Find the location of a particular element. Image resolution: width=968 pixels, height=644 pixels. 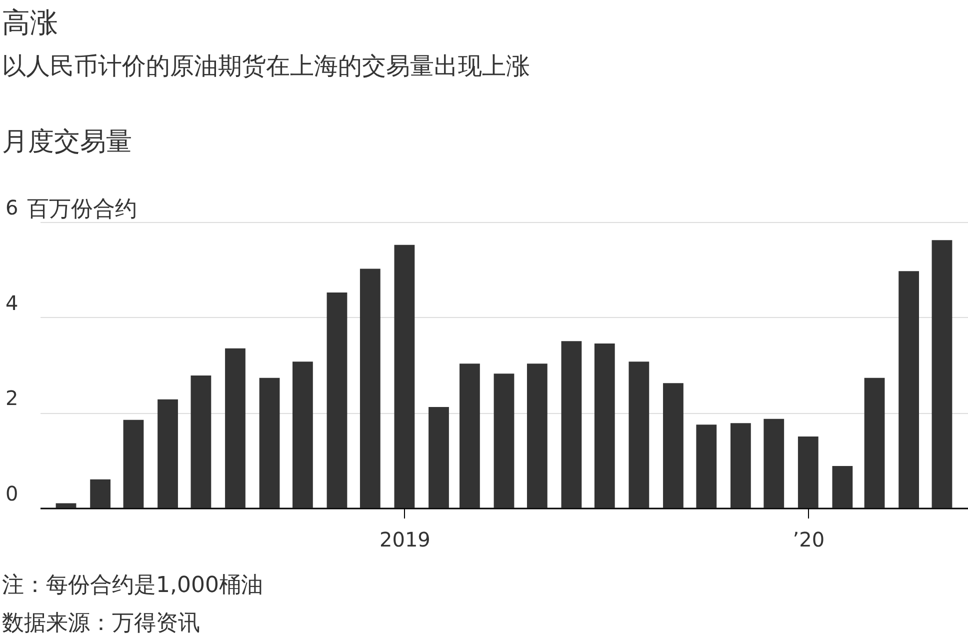

y-tick-label: 6 is located at coordinates (12, 208).